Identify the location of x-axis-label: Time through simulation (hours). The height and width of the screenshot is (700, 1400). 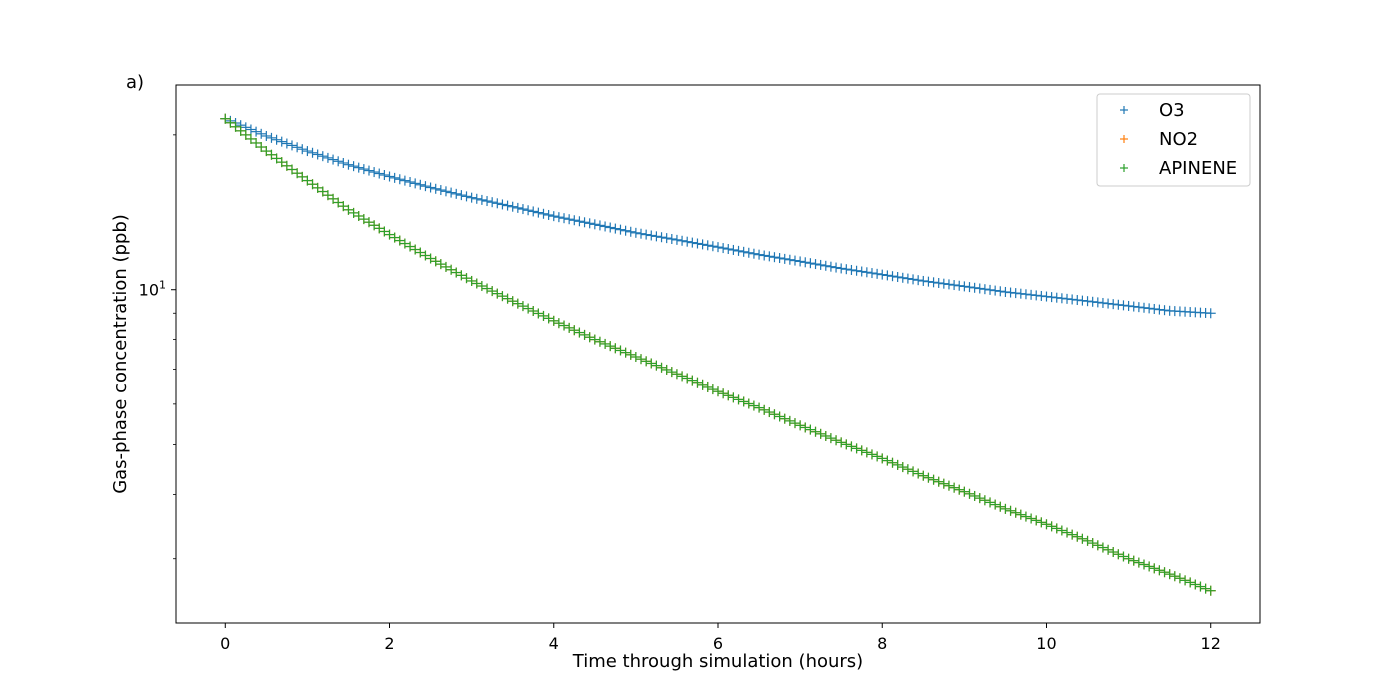
(717, 661).